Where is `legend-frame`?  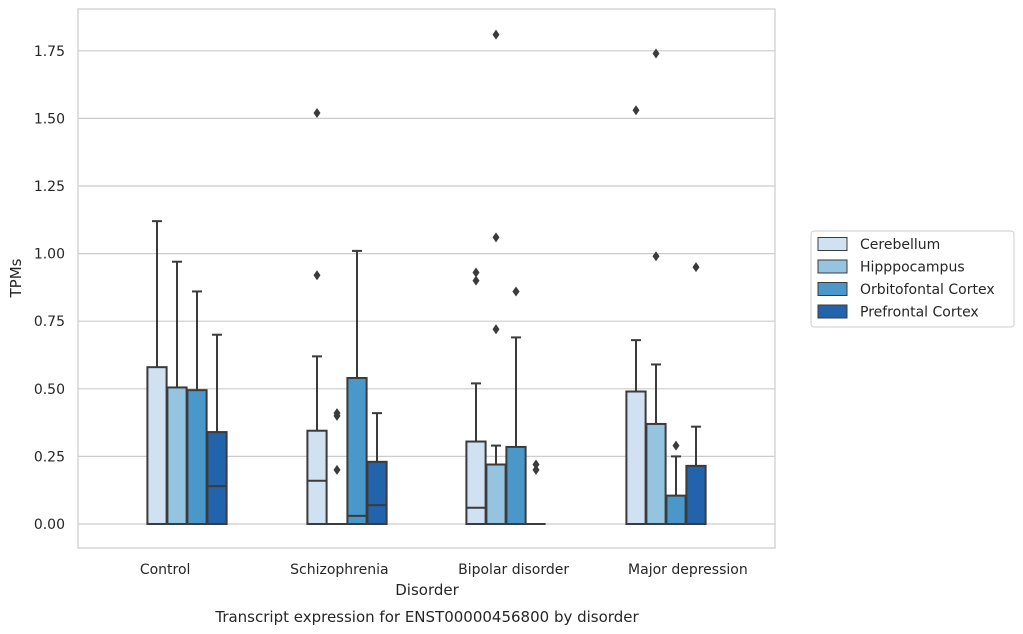 legend-frame is located at coordinates (912, 279).